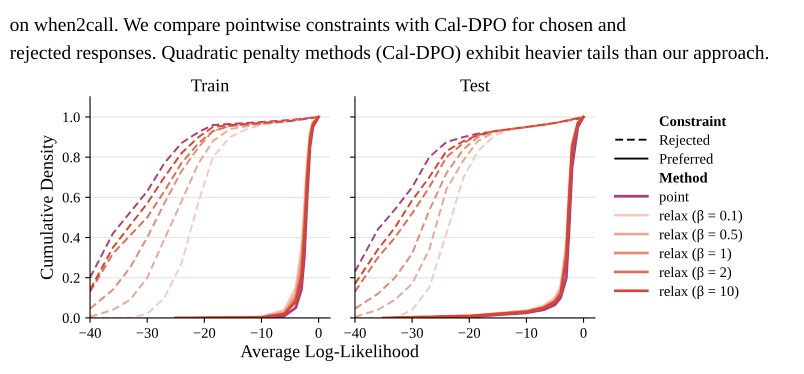  Describe the element at coordinates (683, 177) in the screenshot. I see `text: Method` at that location.